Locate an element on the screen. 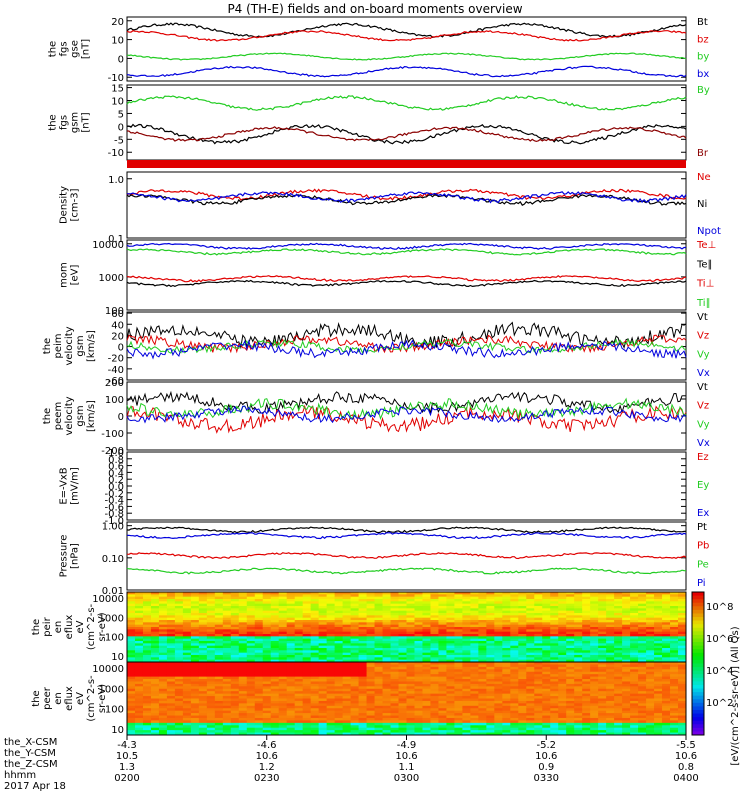  ylabel-line: the is located at coordinates (36, 627).